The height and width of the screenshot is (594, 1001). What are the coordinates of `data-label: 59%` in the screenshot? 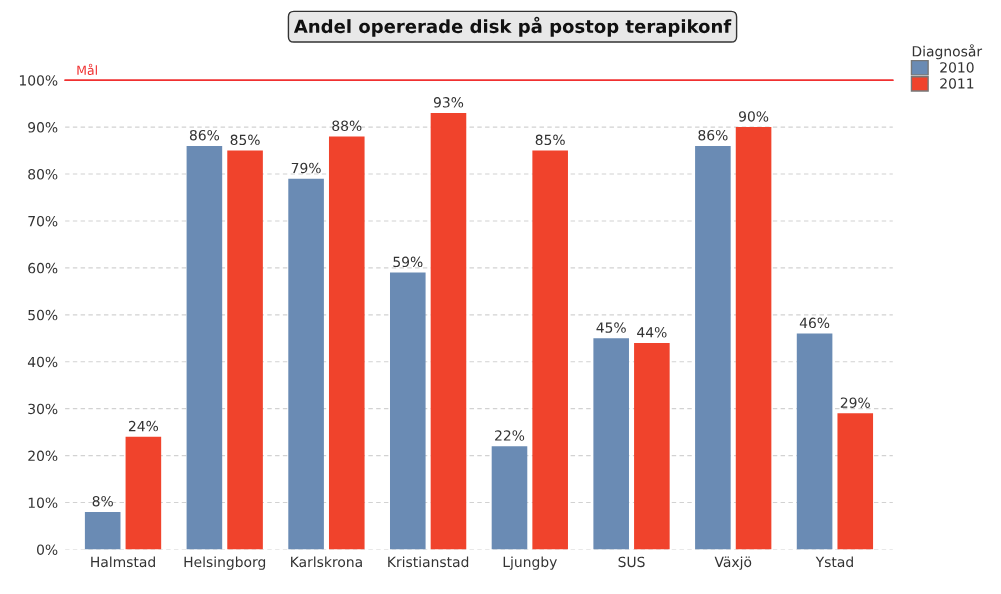 It's located at (408, 262).